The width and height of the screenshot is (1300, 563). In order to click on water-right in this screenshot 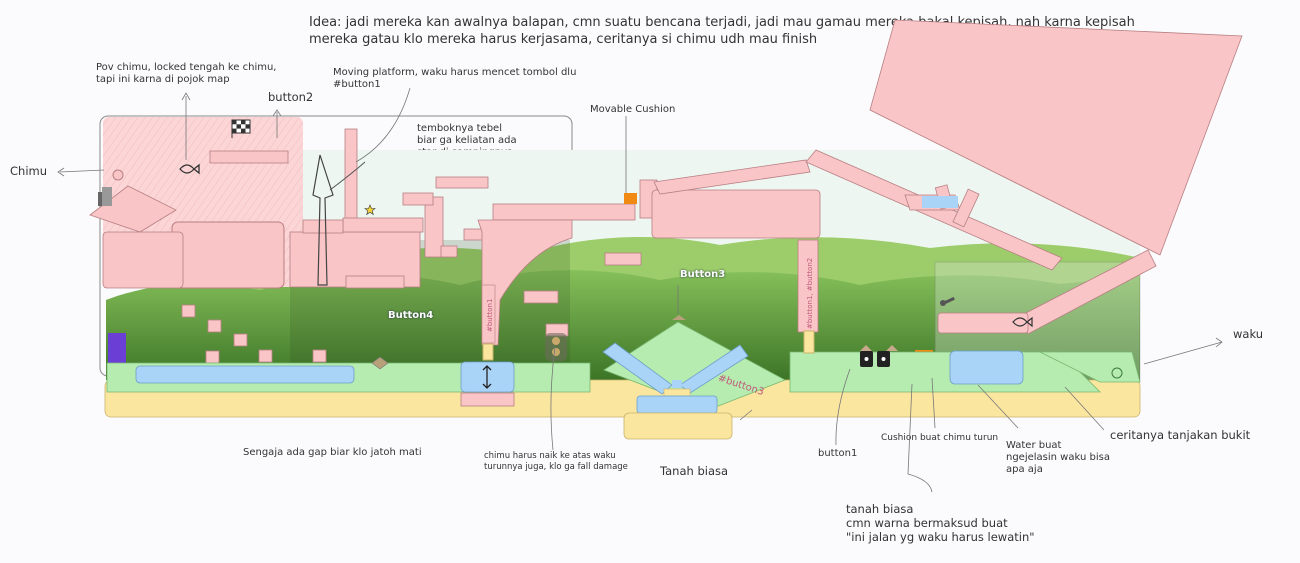, I will do `click(986, 367)`.